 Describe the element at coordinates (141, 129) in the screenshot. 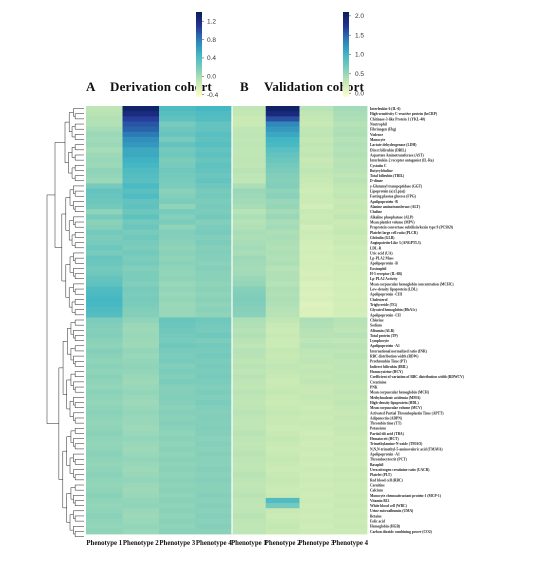

I see `derivation-cell-r4-c1` at that location.